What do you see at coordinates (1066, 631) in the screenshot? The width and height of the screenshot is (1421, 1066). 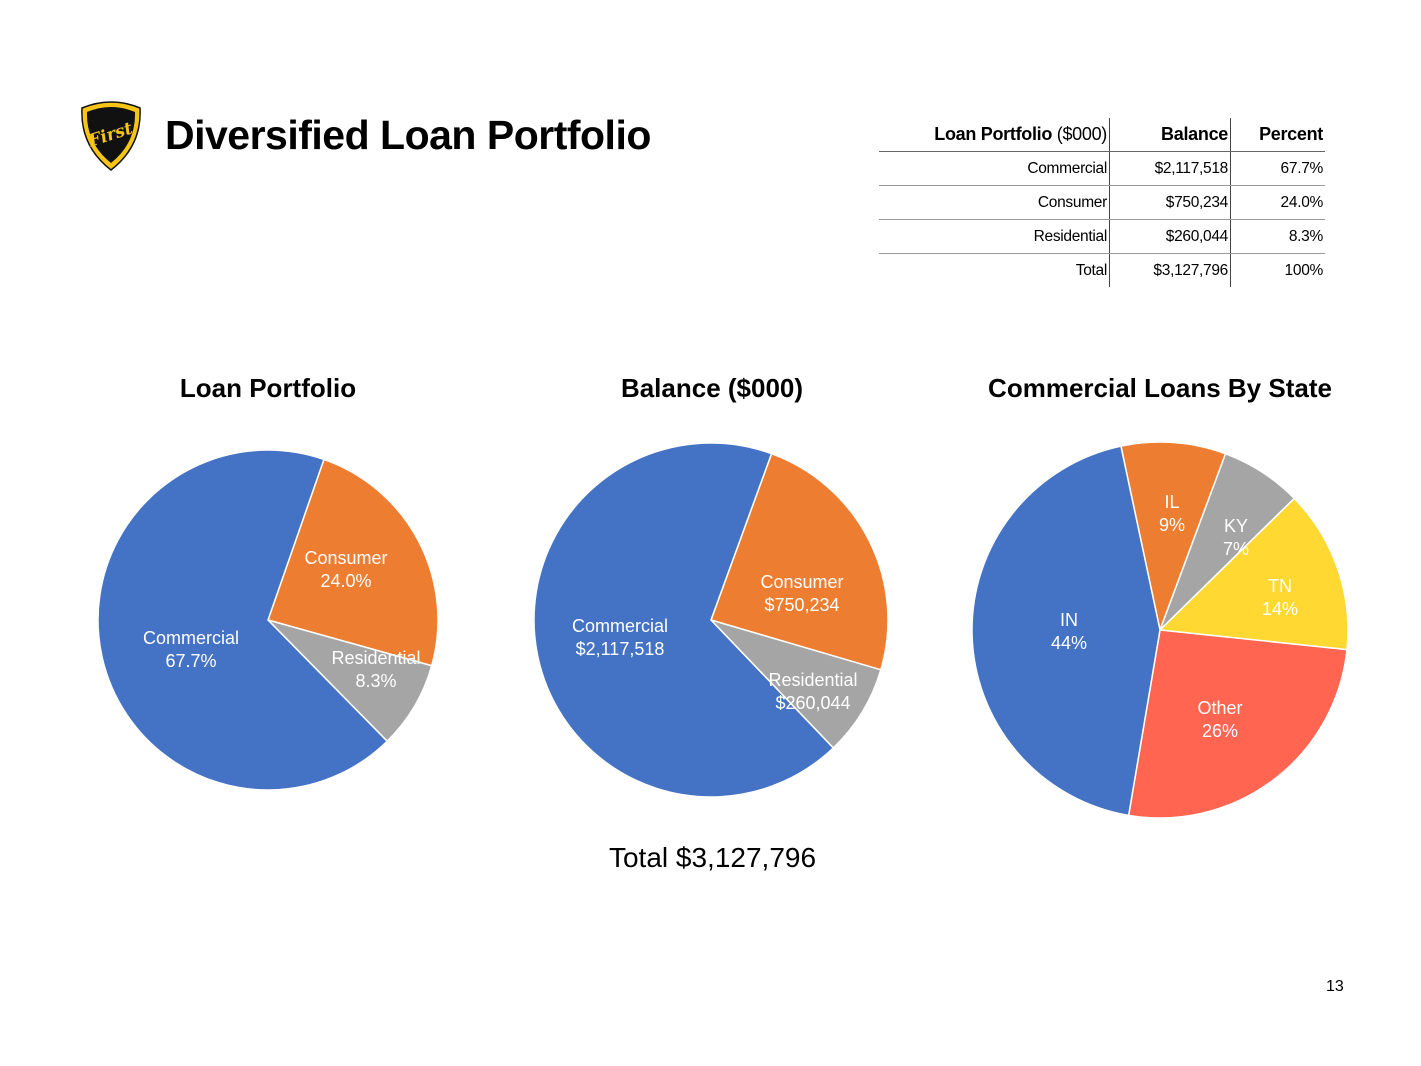 I see `pie-slice-in` at bounding box center [1066, 631].